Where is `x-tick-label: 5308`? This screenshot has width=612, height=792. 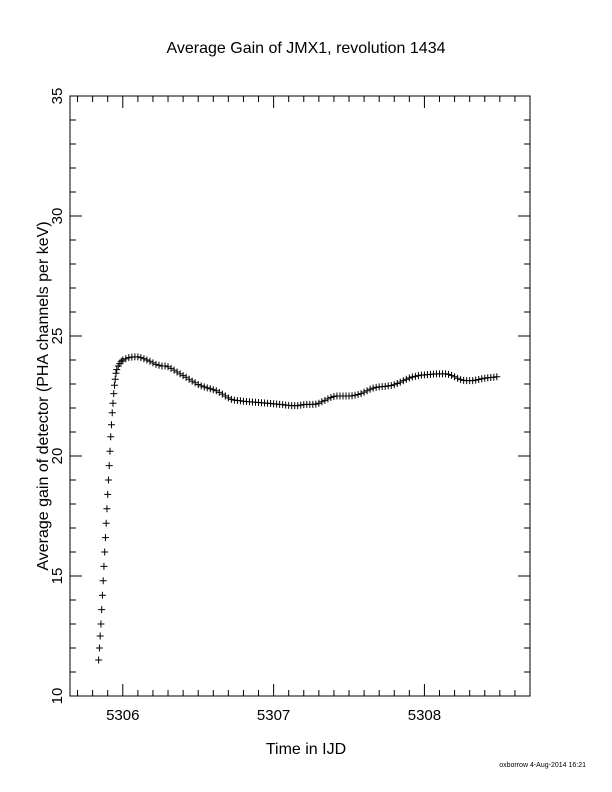
x-tick-label: 5308 is located at coordinates (424, 715).